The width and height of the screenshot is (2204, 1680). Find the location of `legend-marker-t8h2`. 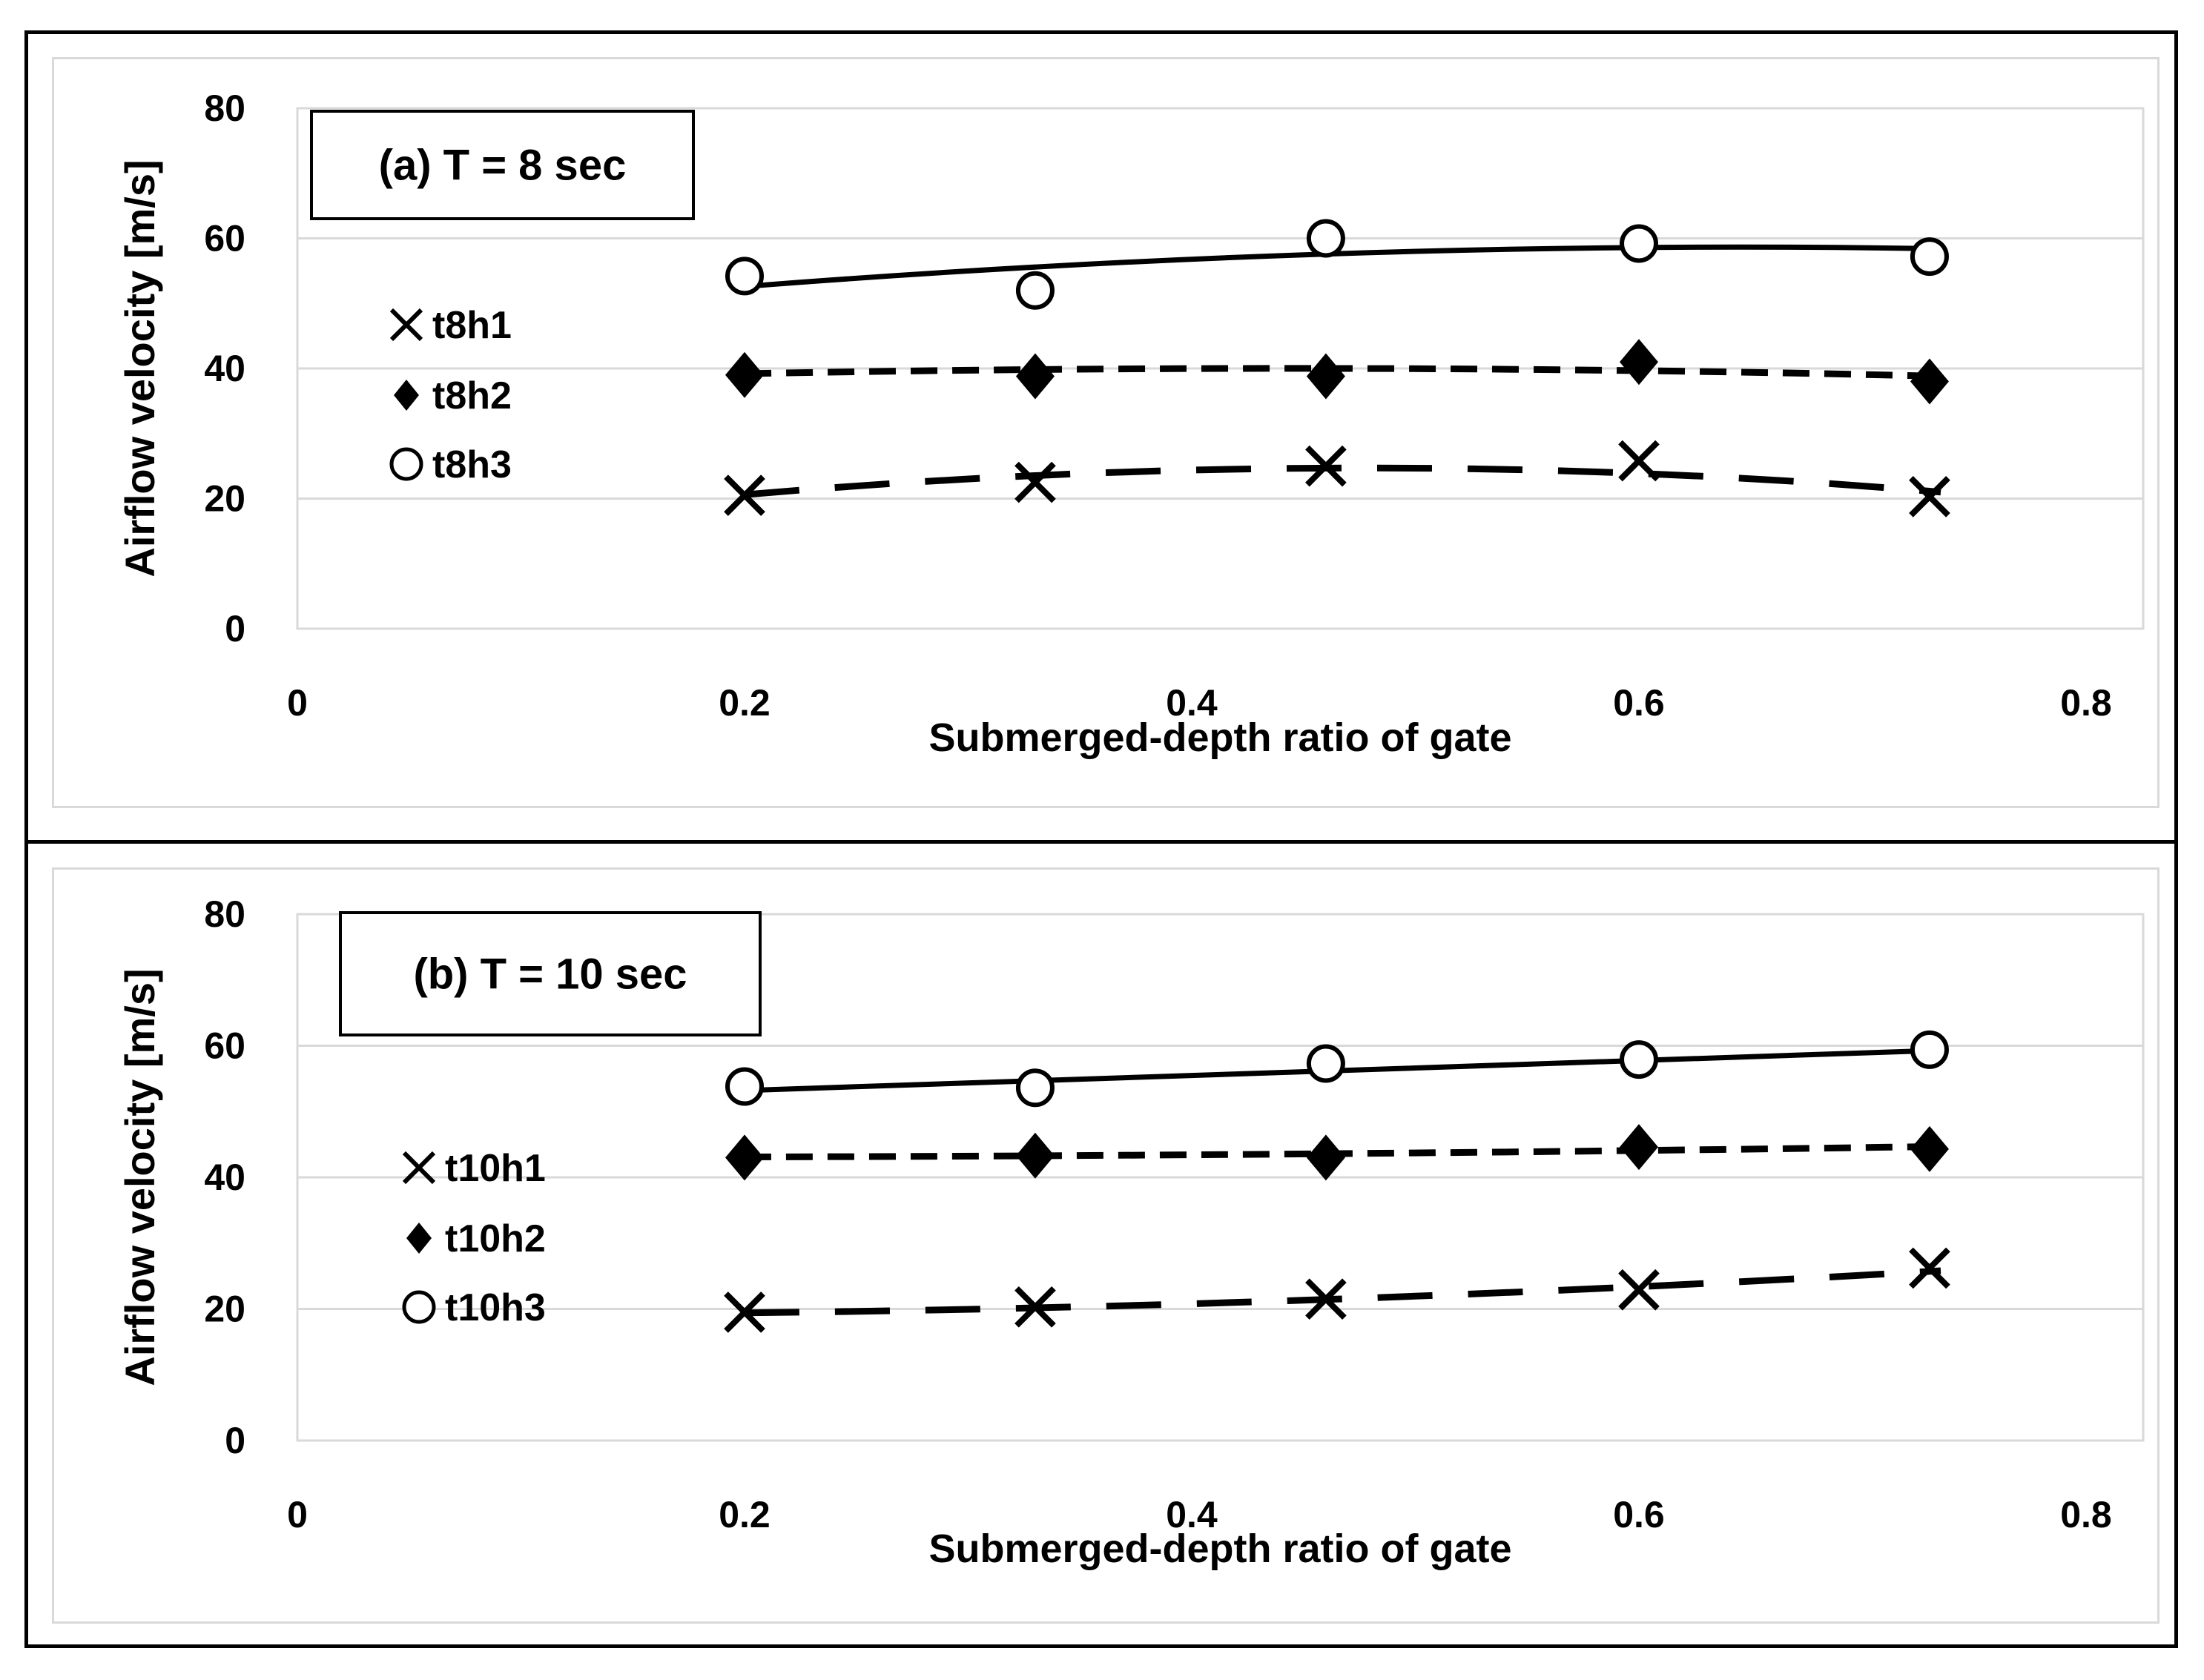

legend-marker-t8h2 is located at coordinates (406, 395).